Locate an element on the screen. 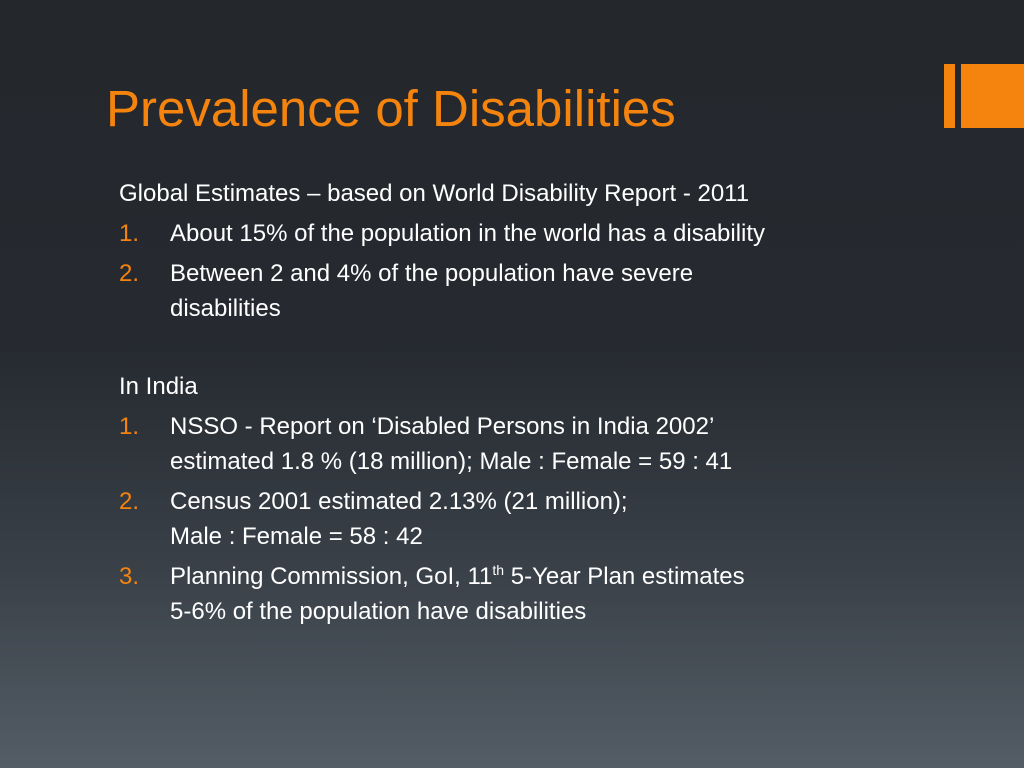  section-spacer is located at coordinates (519, 343).